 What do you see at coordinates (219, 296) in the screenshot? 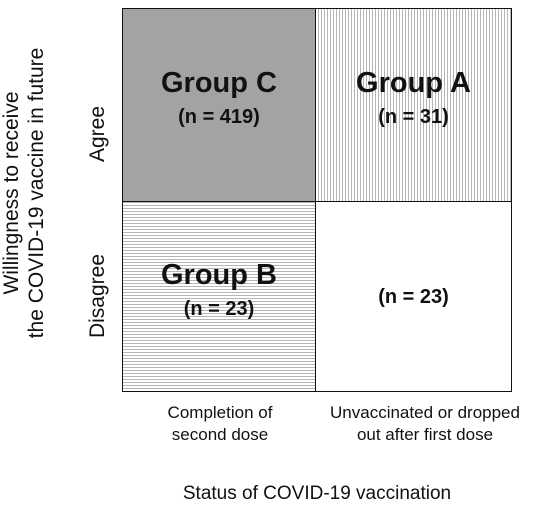
I see `cell-group-b: Group B (n = 23)` at bounding box center [219, 296].